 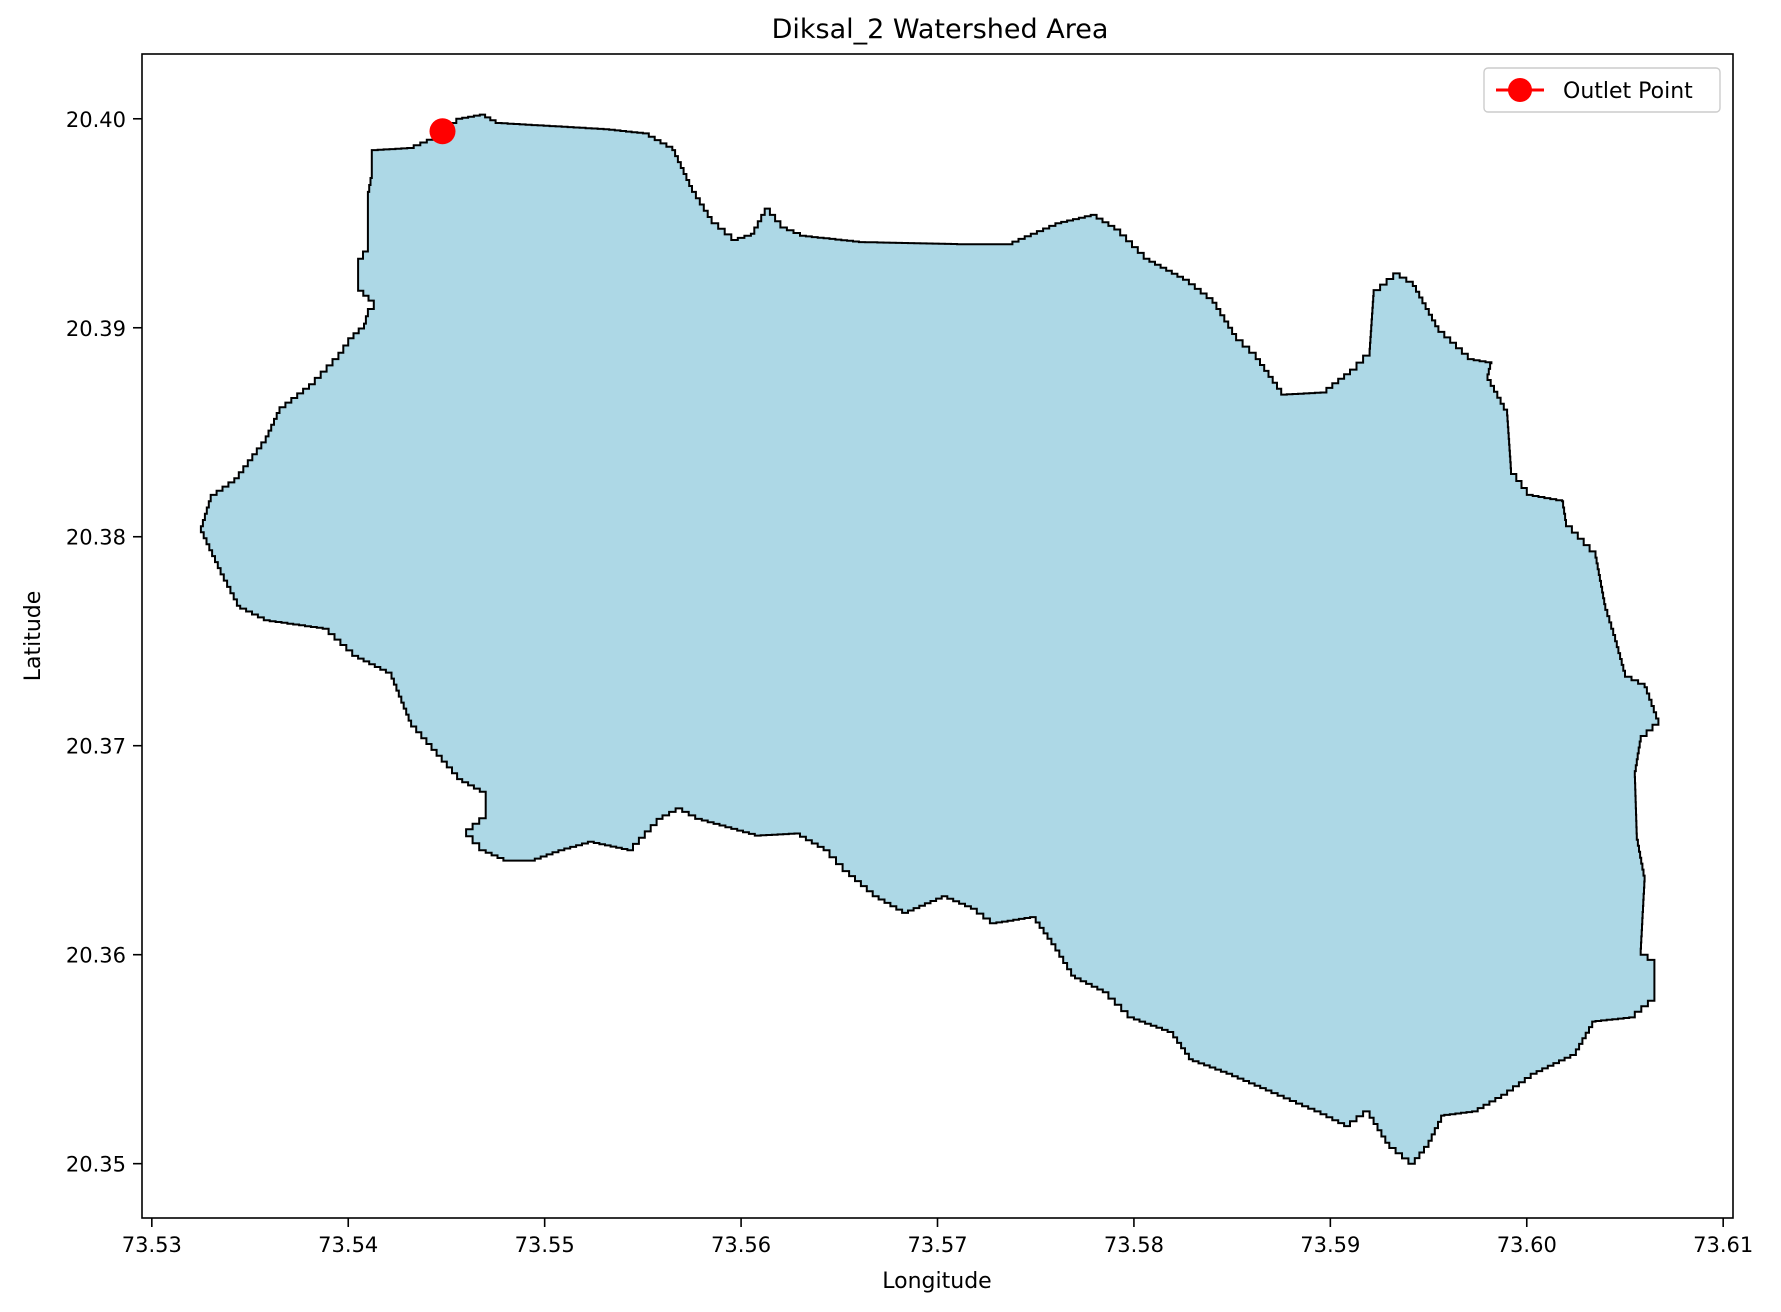 What do you see at coordinates (1134, 1245) in the screenshot?
I see `x-tick-label: 73.58` at bounding box center [1134, 1245].